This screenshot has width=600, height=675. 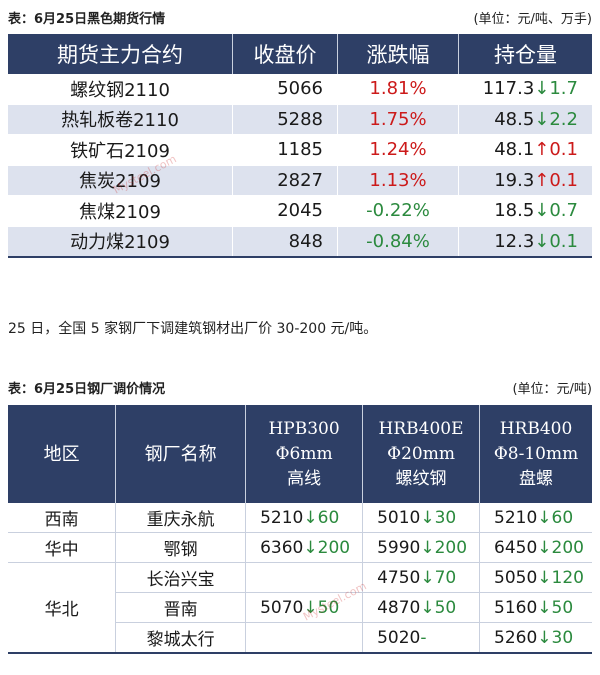 What do you see at coordinates (421, 547) in the screenshot?
I see `price-cell: 5990↓200` at bounding box center [421, 547].